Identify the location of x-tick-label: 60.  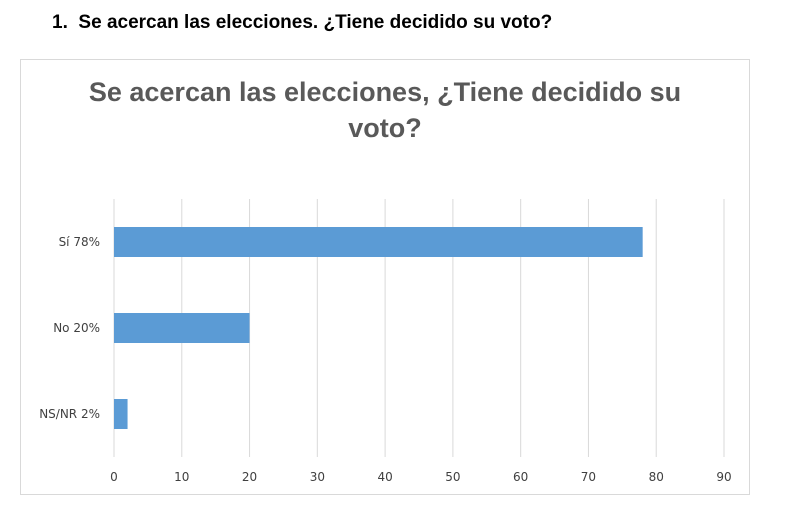
(520, 477).